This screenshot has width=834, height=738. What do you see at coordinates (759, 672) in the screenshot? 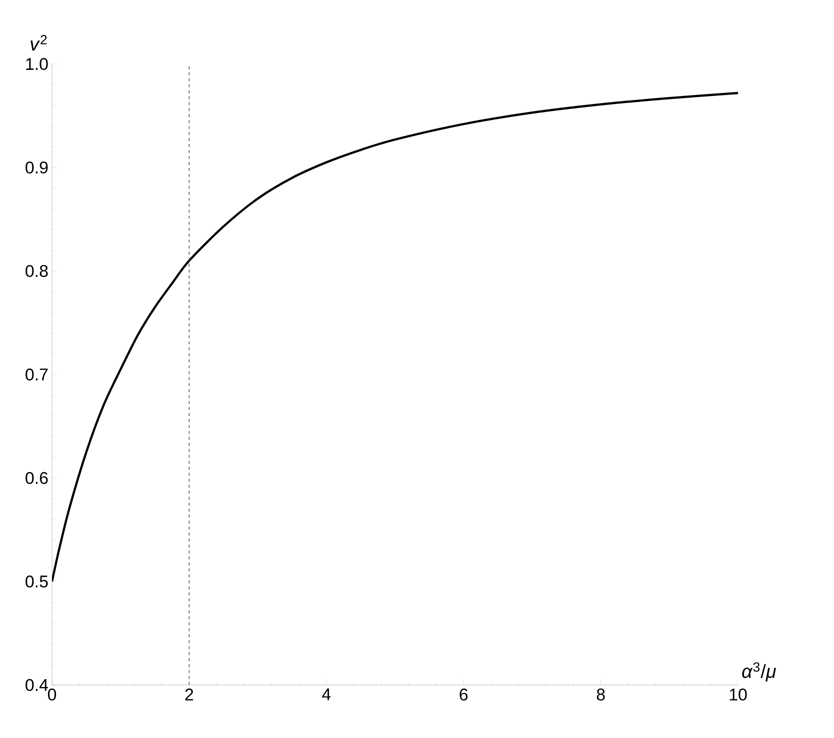
I see `x-axis-title: α$^{3}$/μ` at bounding box center [759, 672].